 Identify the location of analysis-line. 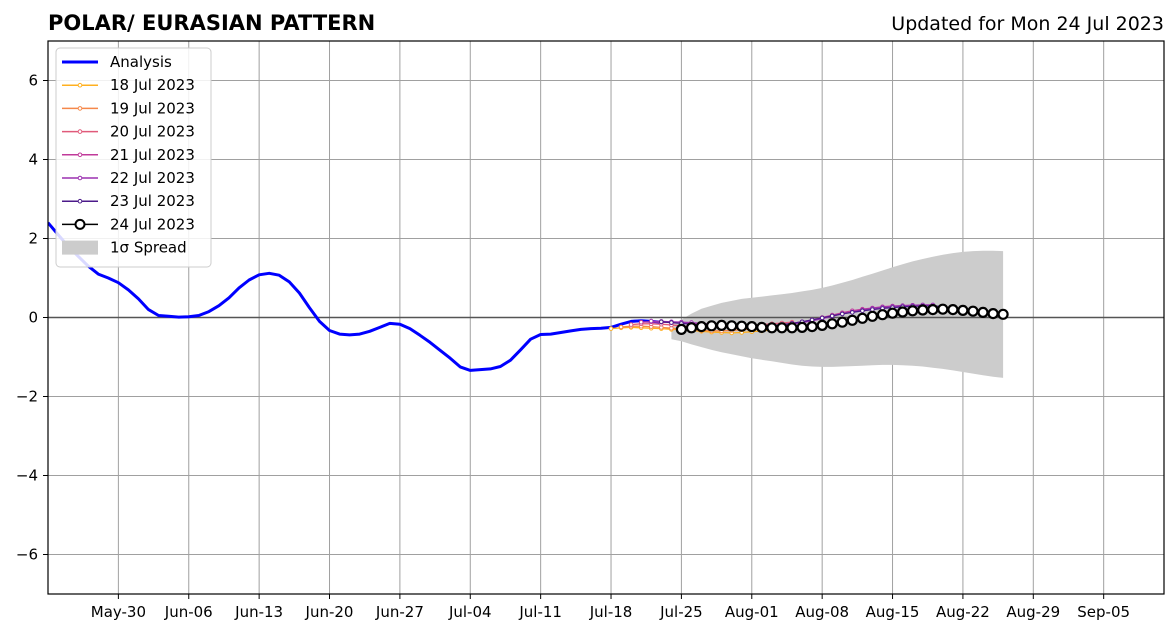
(355, 296).